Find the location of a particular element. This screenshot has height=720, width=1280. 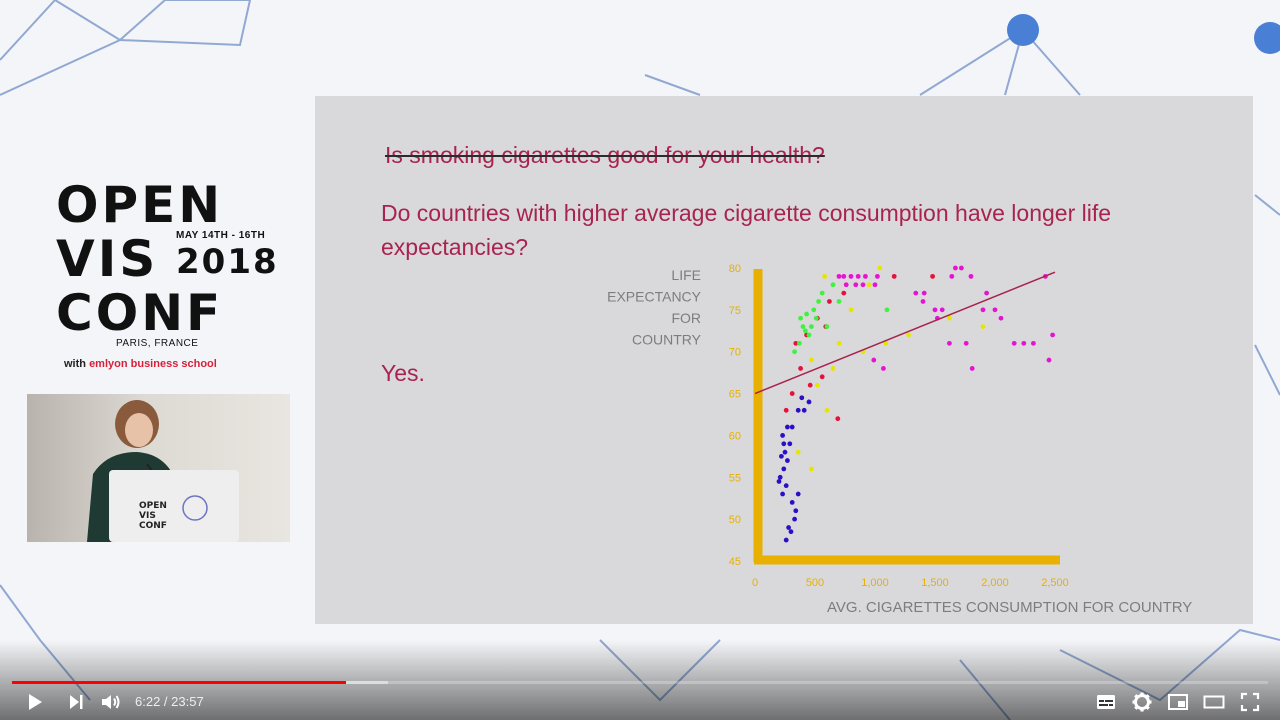

subtitles-button is located at coordinates (1106, 702).